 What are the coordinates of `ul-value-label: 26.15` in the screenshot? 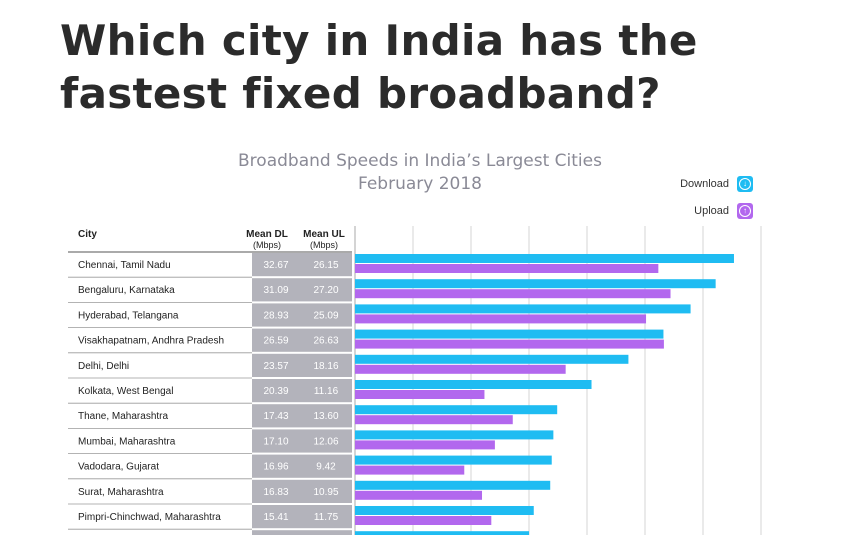 It's located at (325, 265).